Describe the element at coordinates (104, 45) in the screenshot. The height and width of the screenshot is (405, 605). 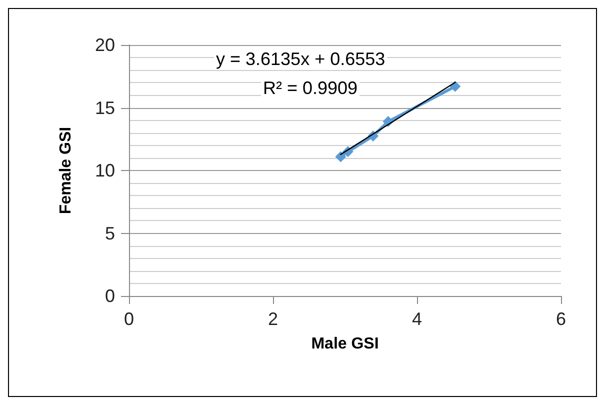
I see `y-tick-label: 20` at that location.